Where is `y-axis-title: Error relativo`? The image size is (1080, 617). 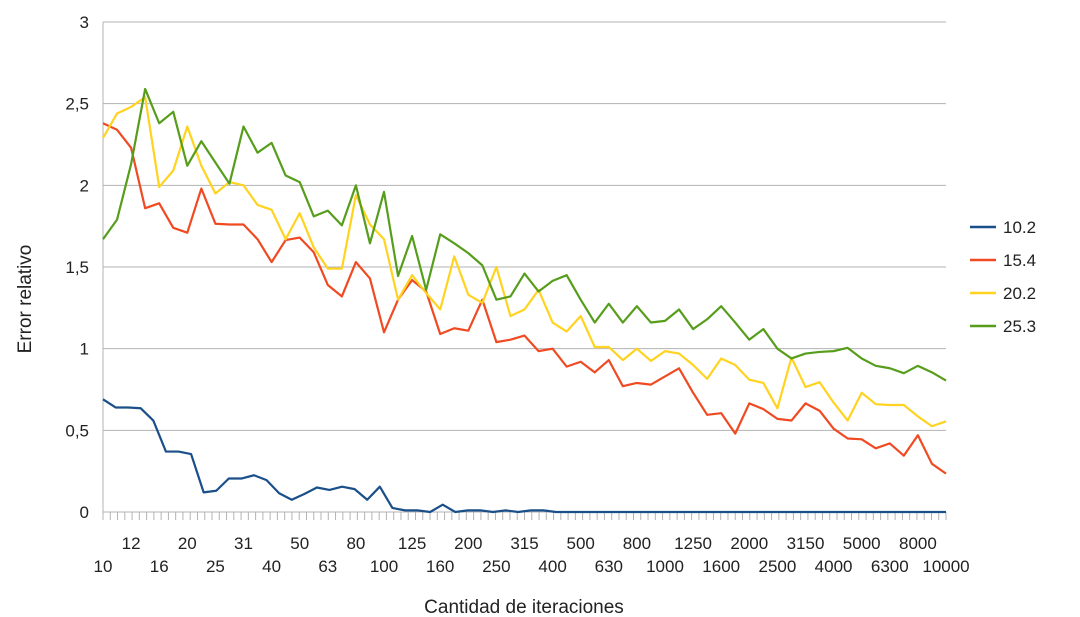 y-axis-title: Error relativo is located at coordinates (25, 299).